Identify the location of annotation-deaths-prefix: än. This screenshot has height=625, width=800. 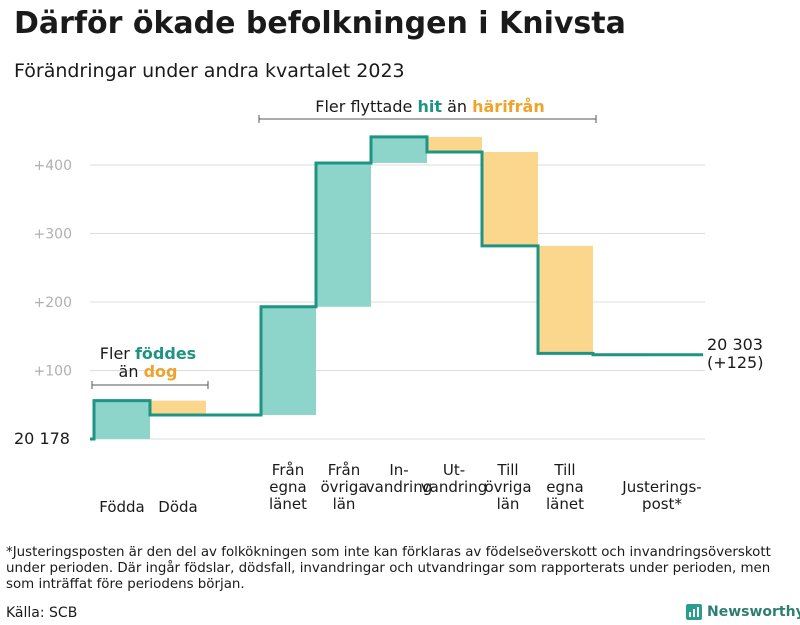
(128, 371).